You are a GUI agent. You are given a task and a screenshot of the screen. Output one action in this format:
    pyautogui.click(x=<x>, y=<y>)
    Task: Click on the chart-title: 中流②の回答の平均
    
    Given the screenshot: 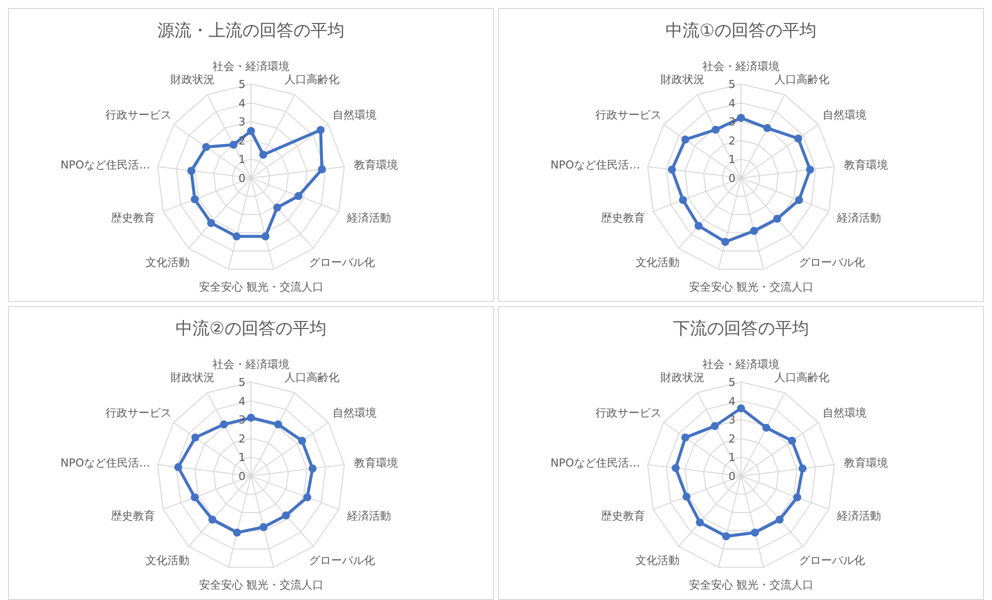 What is the action you would take?
    pyautogui.click(x=251, y=329)
    